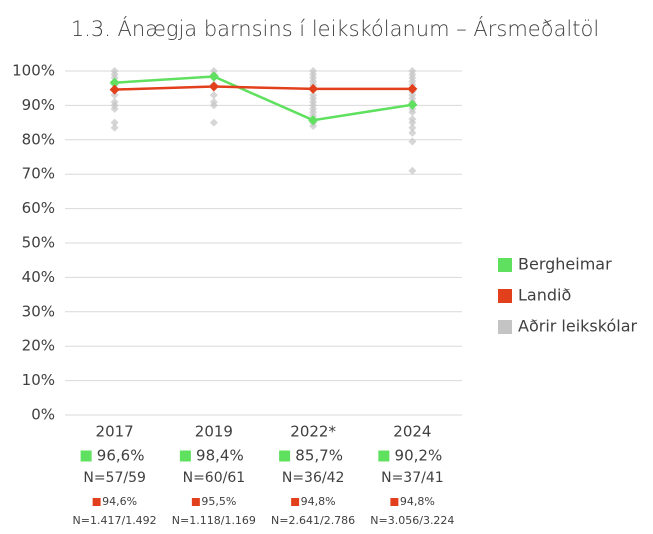 The width and height of the screenshot is (653, 534). What do you see at coordinates (33, 71) in the screenshot?
I see `y-tick-label: 100%` at bounding box center [33, 71].